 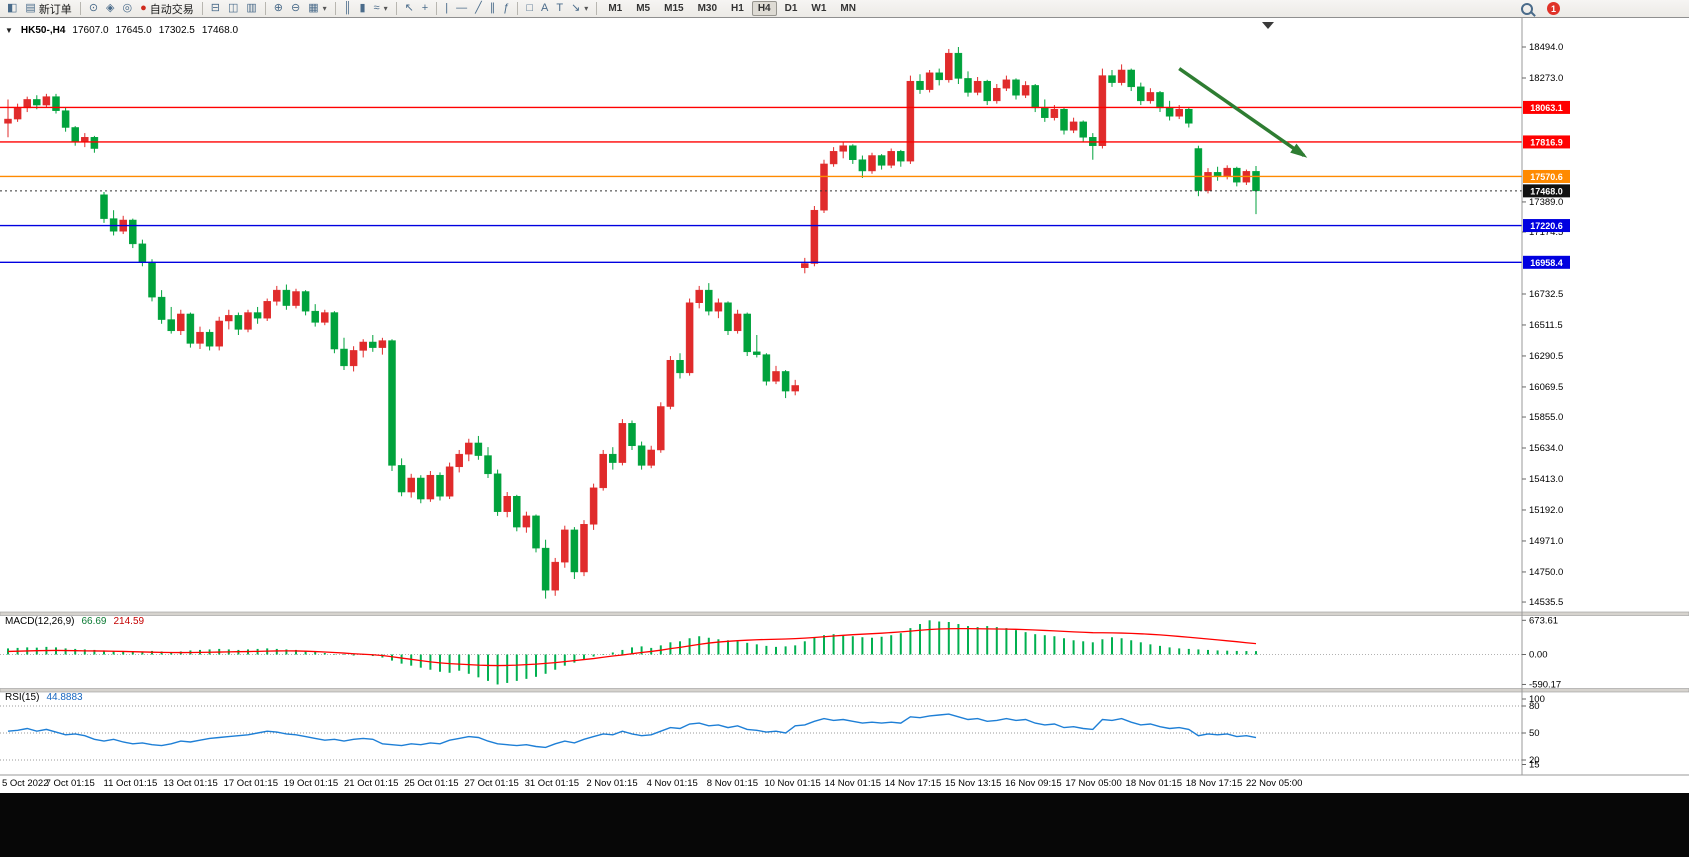 What do you see at coordinates (1527, 9) in the screenshot?
I see `search-button` at bounding box center [1527, 9].